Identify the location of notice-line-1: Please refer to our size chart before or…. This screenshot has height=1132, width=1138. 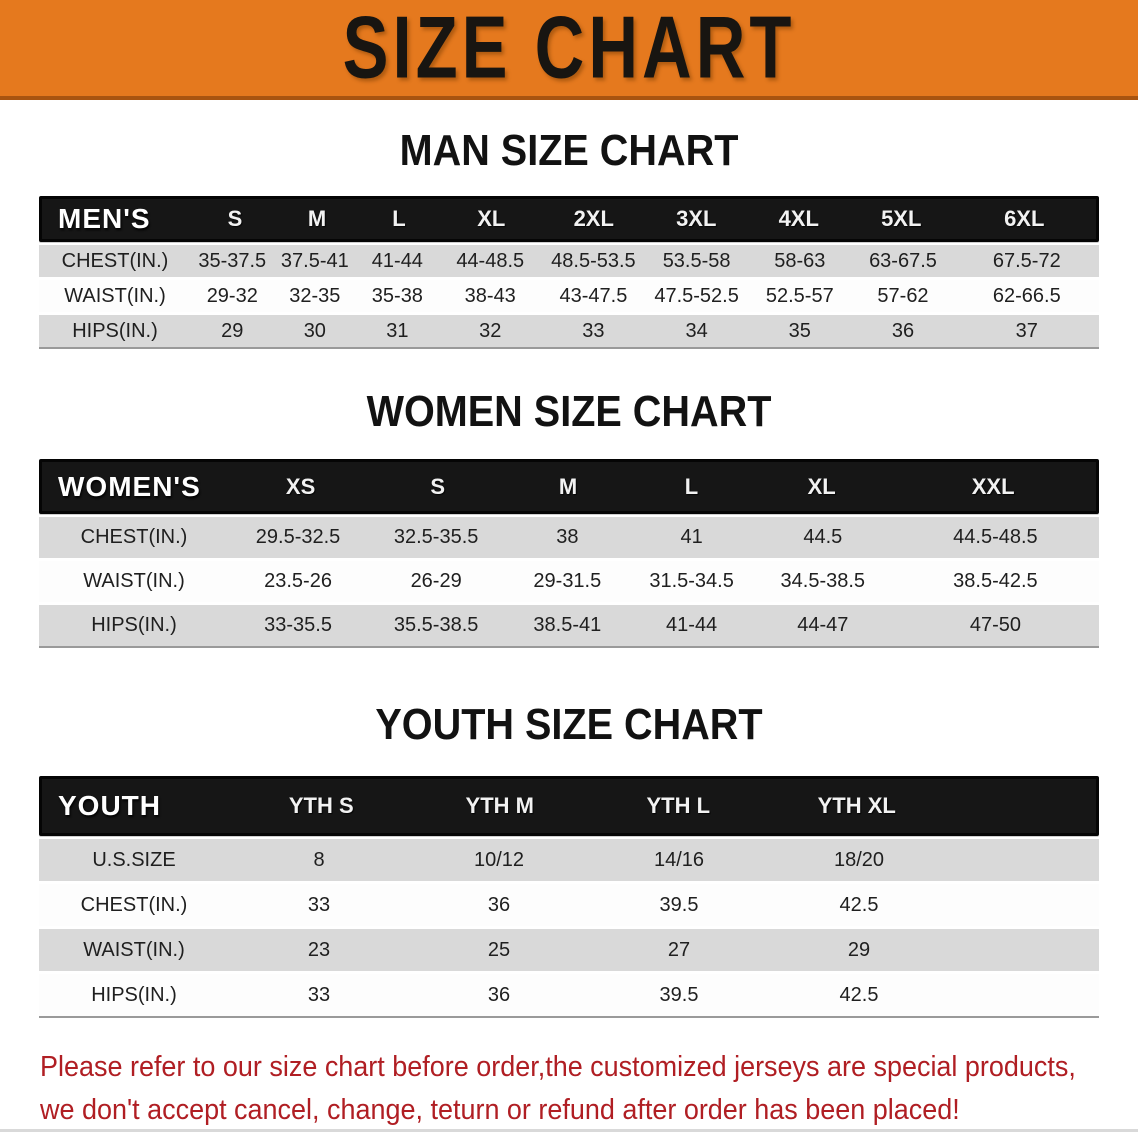
(558, 1067).